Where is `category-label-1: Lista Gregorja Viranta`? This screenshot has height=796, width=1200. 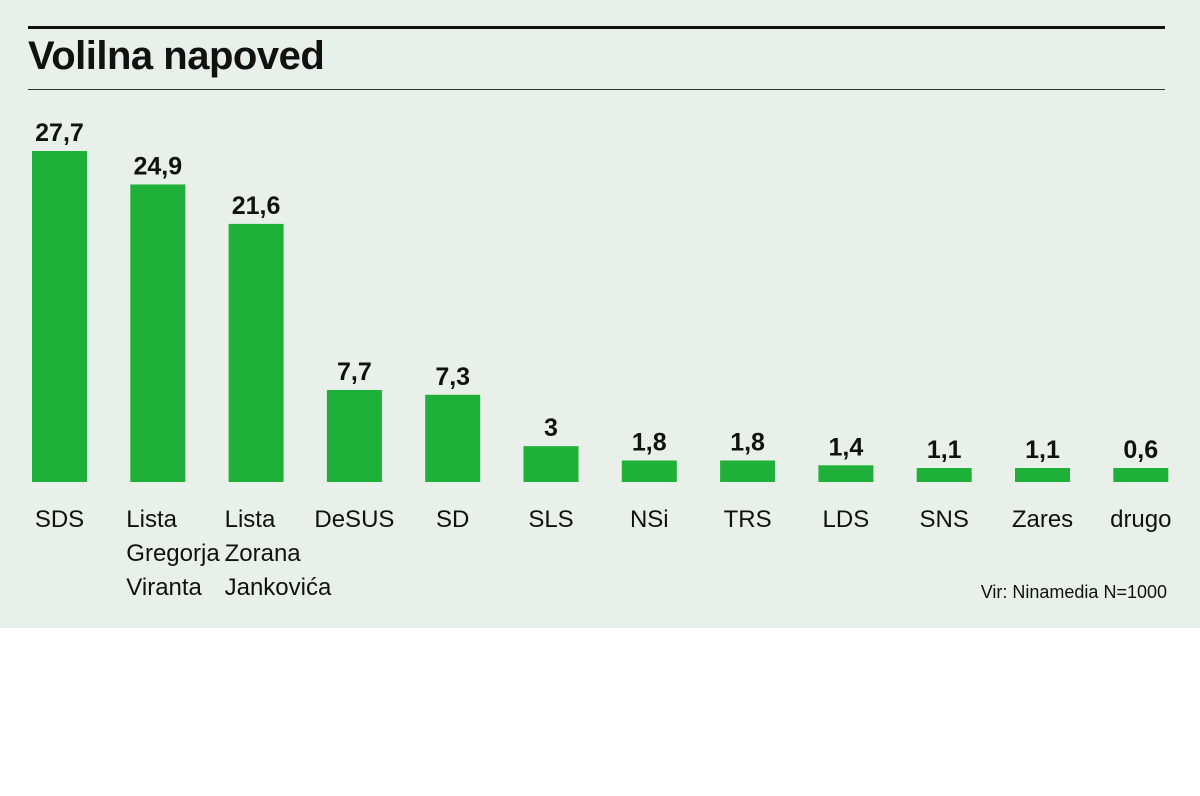 category-label-1: Lista Gregorja Viranta is located at coordinates (173, 553).